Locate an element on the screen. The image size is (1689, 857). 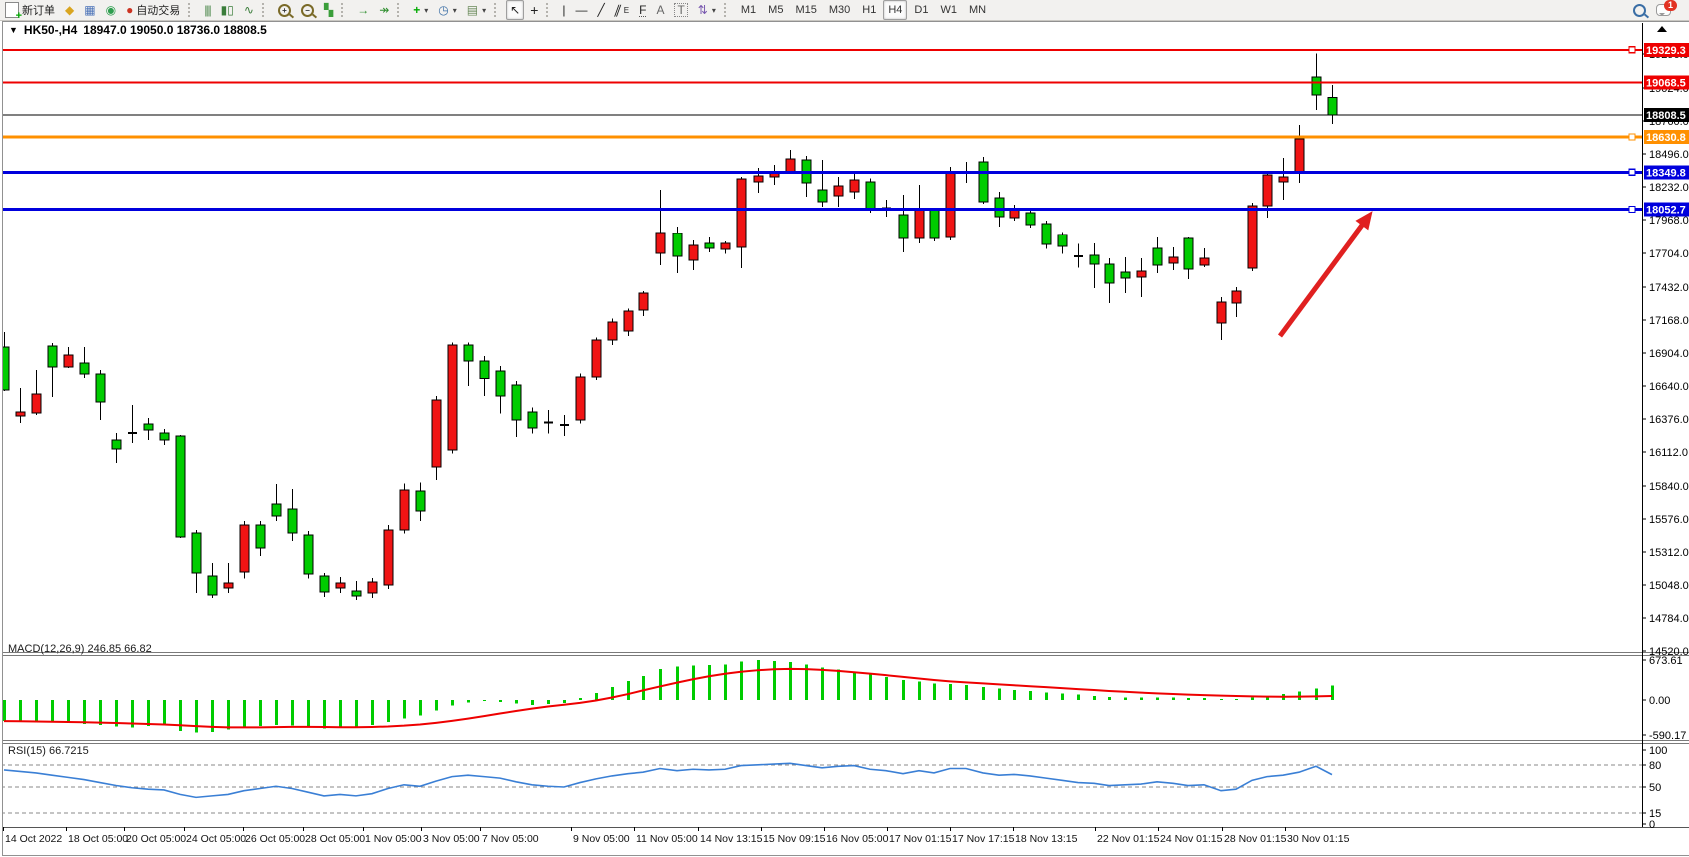
new-order-icon: + is located at coordinates (13, 12).